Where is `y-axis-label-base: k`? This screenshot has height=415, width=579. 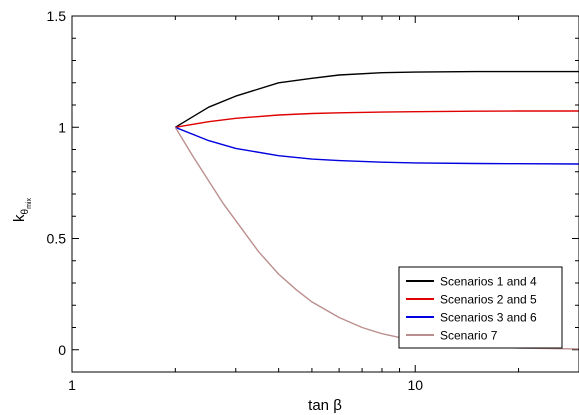 y-axis-label-base: k is located at coordinates (19, 218).